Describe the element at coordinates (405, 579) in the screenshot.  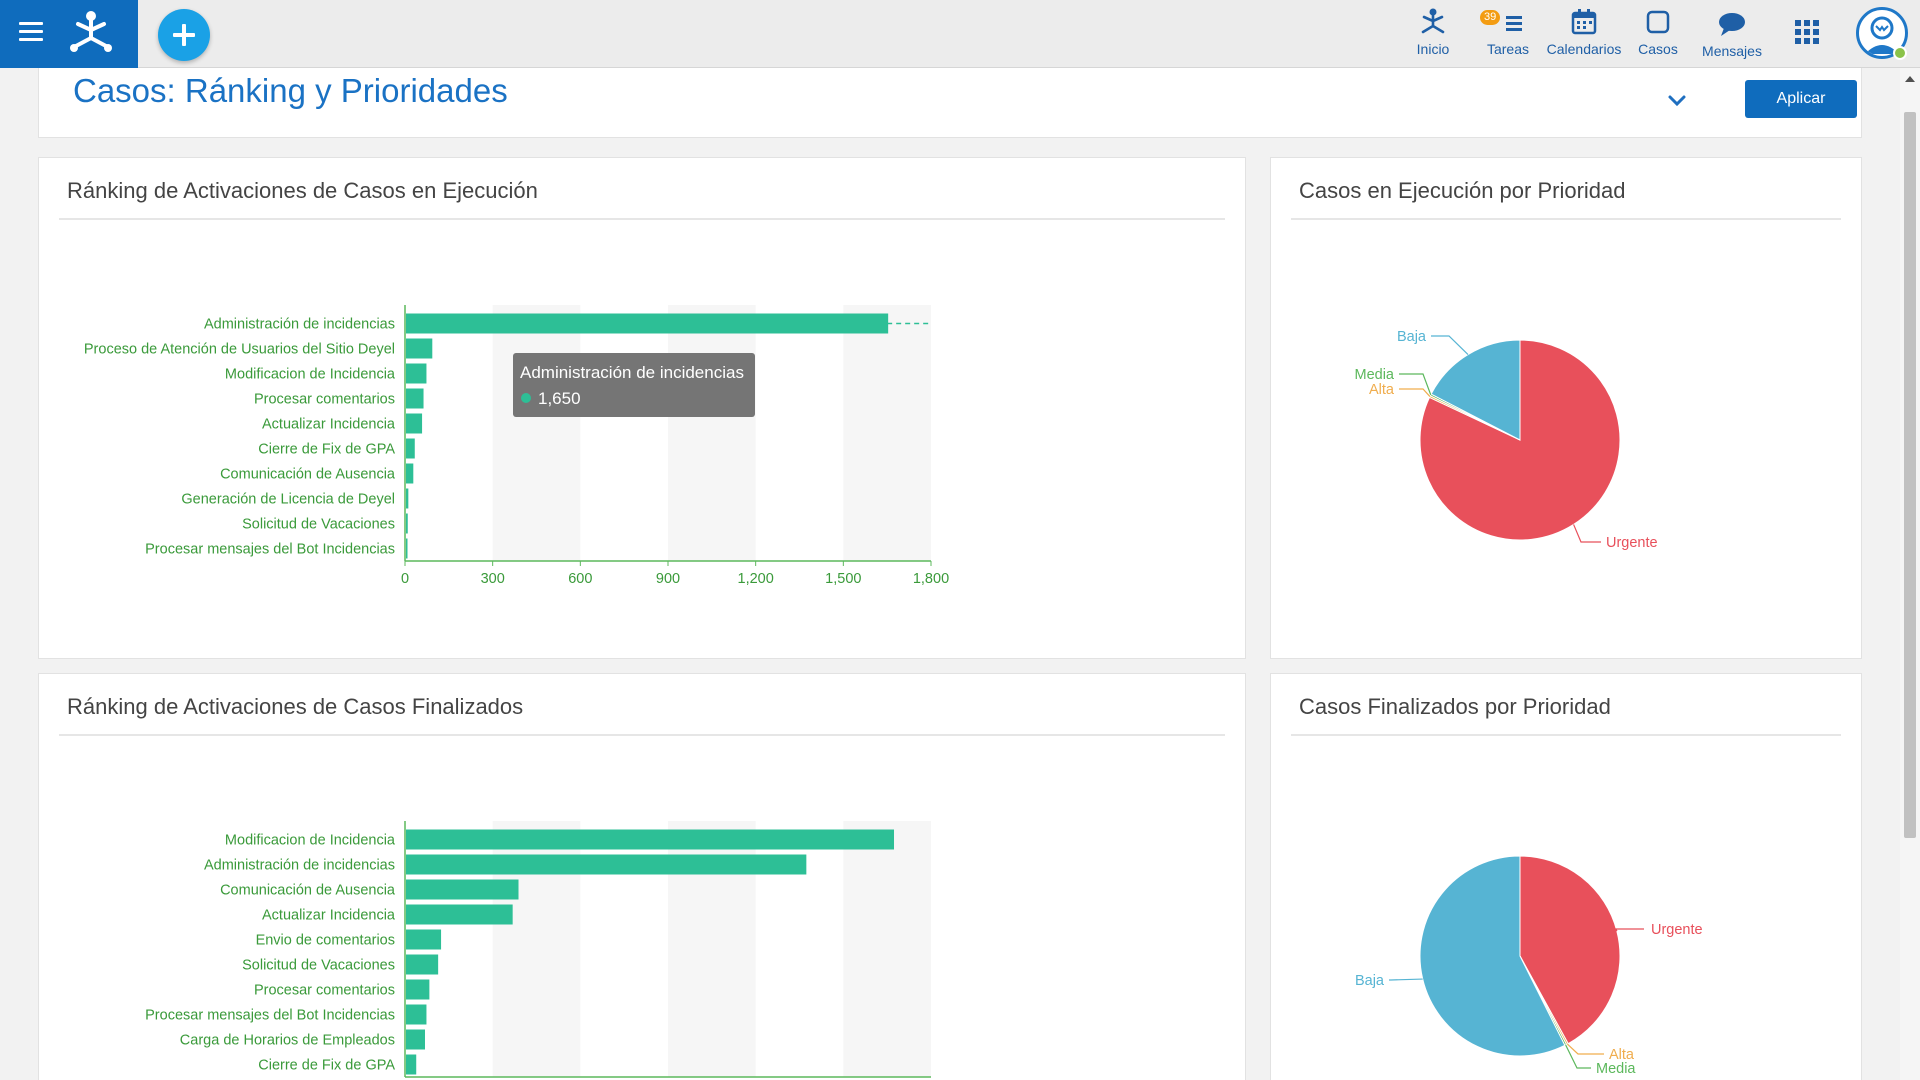
I see `x-tick-label: 0` at that location.